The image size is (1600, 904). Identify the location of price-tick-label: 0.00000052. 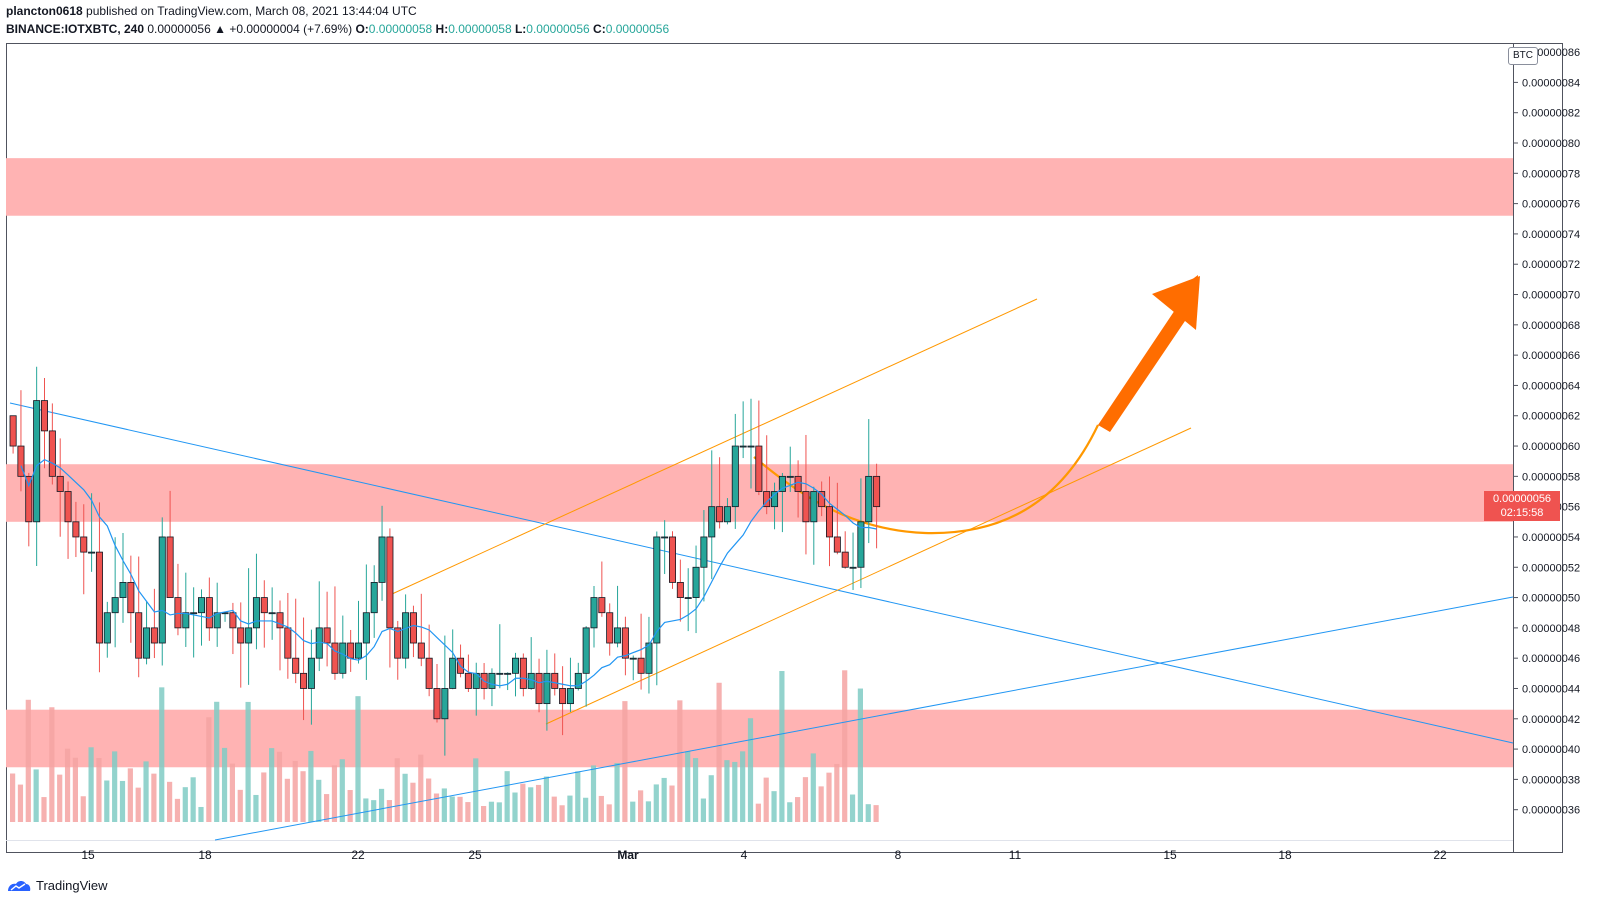
(1551, 568).